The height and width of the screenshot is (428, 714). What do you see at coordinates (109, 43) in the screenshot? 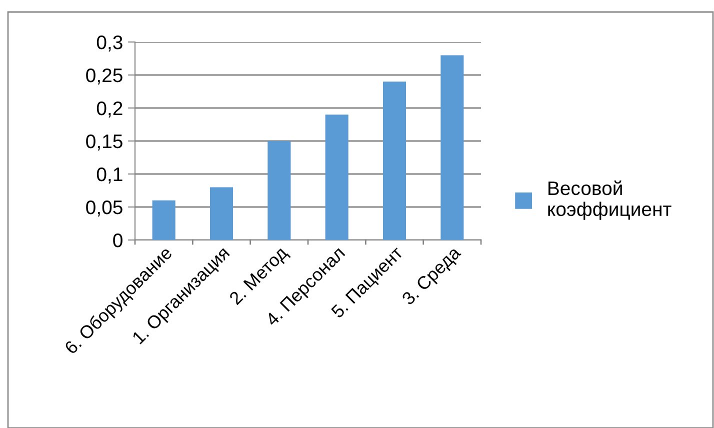
I see `y-tick-label: 0,3` at bounding box center [109, 43].